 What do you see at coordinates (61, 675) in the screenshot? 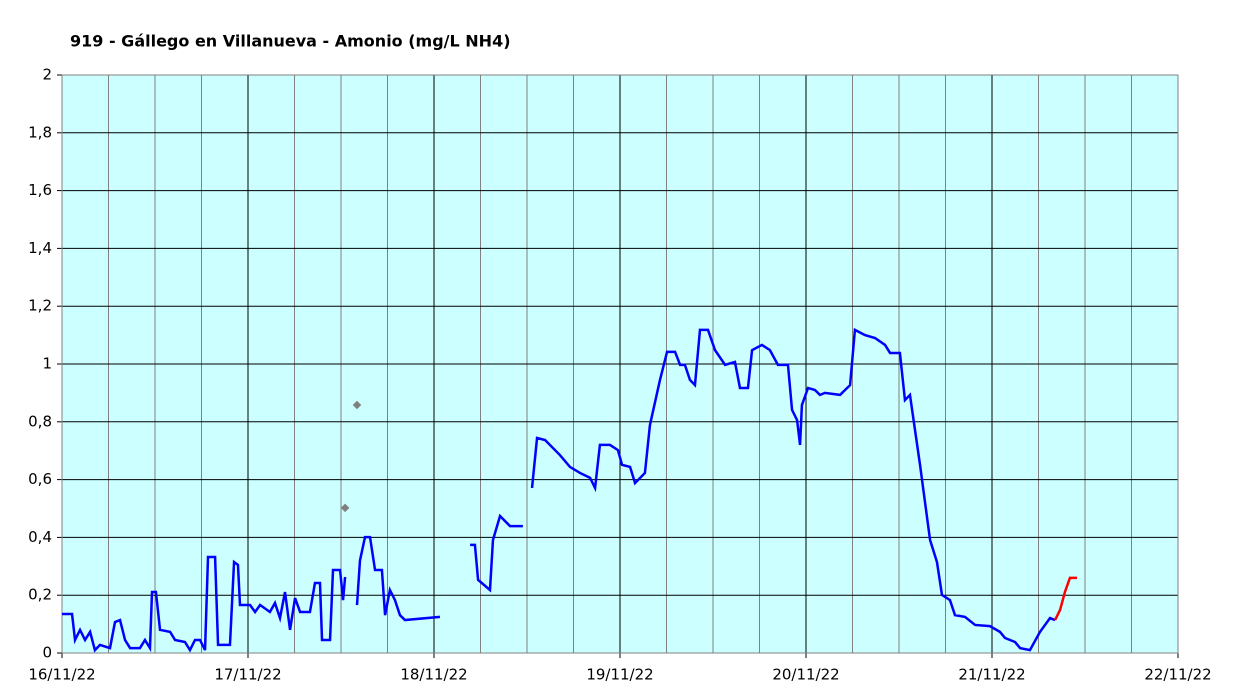
I see `x-tick-label: 16/11/22` at bounding box center [61, 675].